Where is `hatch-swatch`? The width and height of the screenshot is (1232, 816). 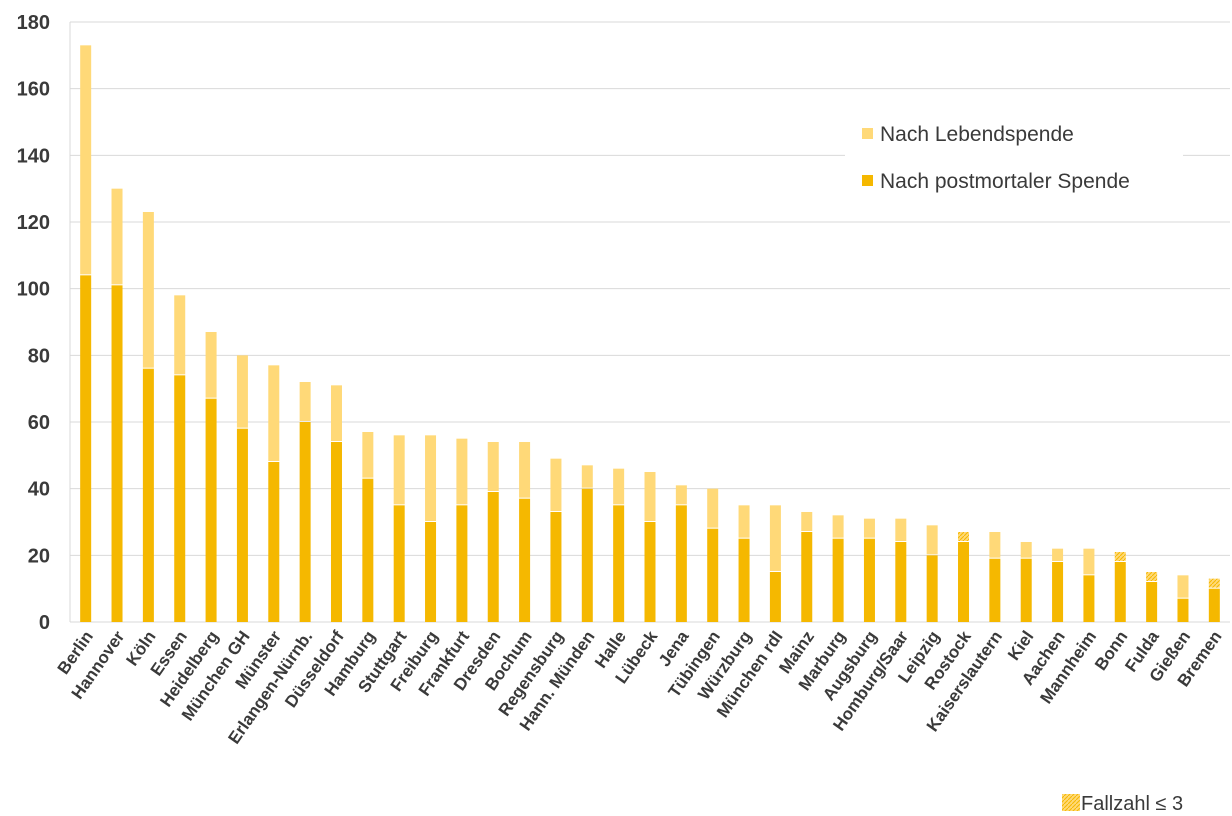 hatch-swatch is located at coordinates (1071, 802).